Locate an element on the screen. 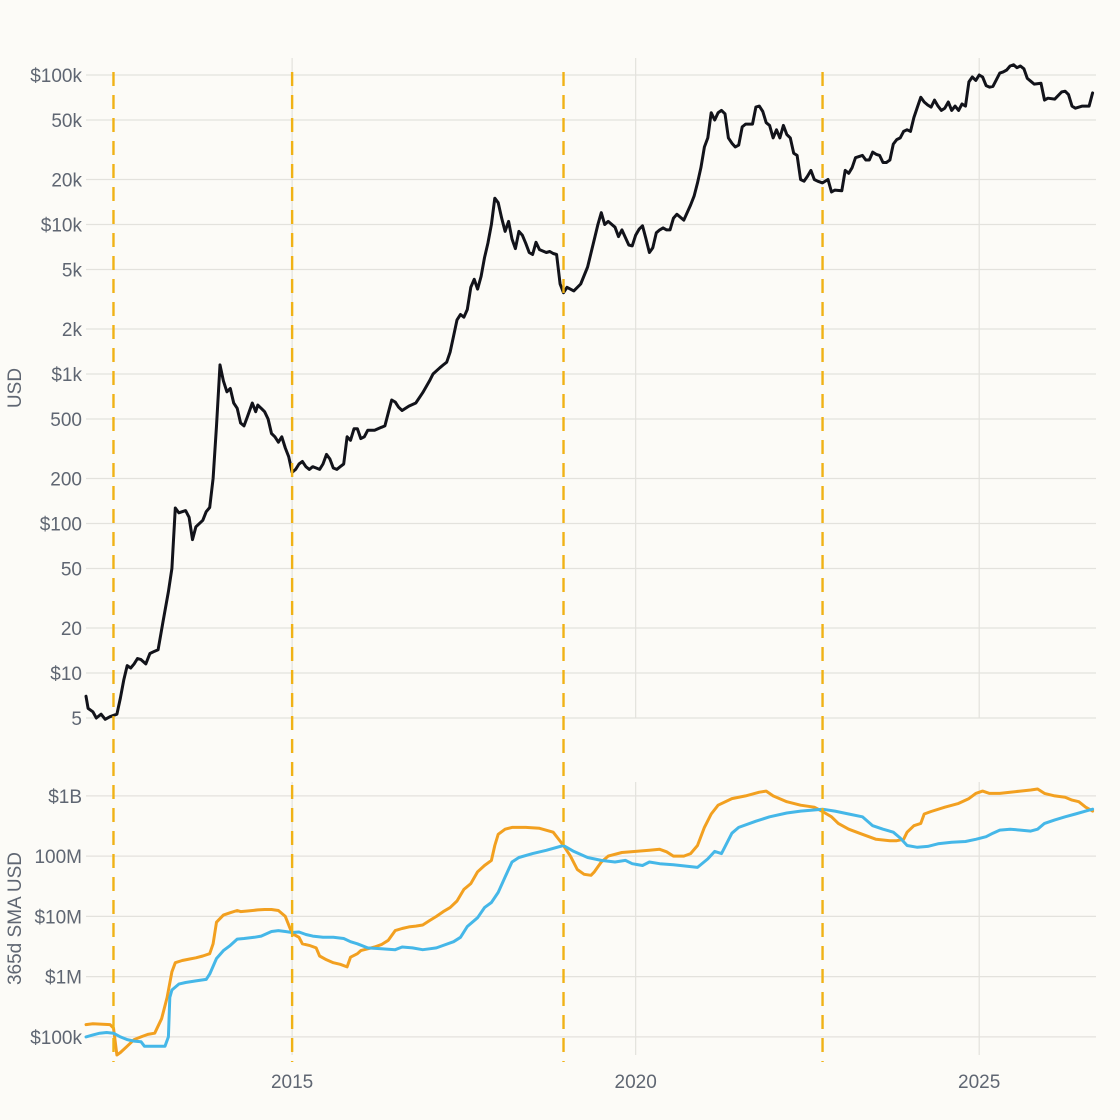 Image resolution: width=1120 pixels, height=1120 pixels. y-tick-label: 50k is located at coordinates (66, 121).